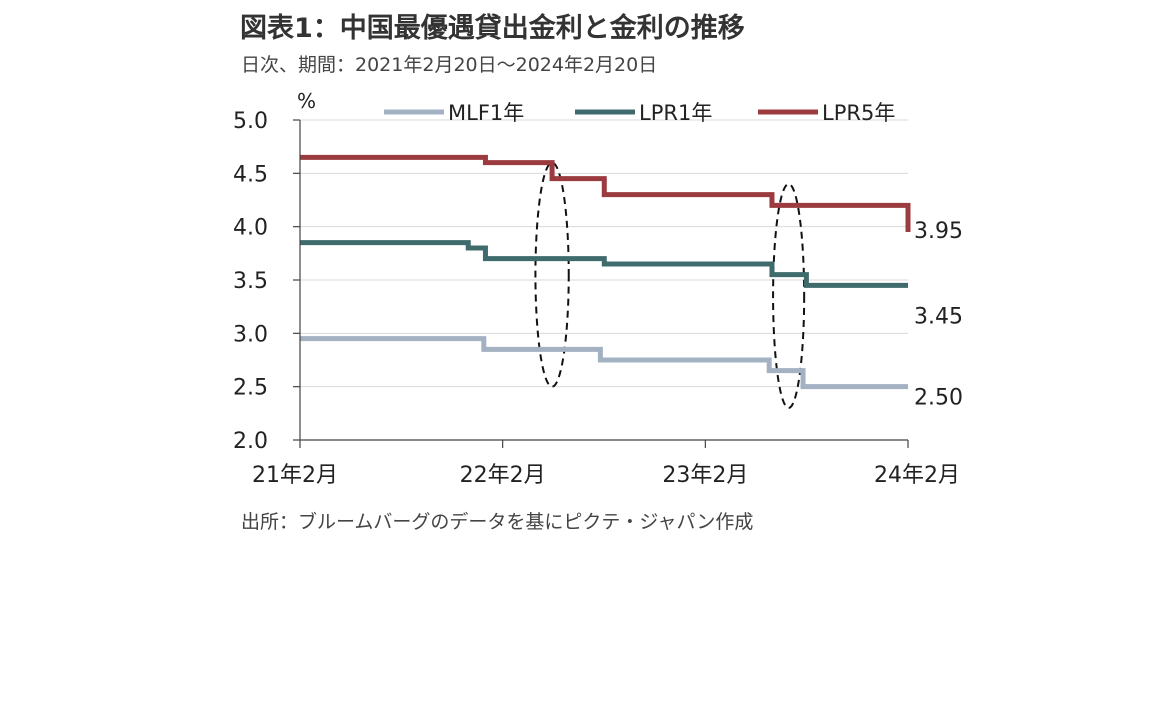  What do you see at coordinates (938, 398) in the screenshot?
I see `end-value-label: 2.50` at bounding box center [938, 398].